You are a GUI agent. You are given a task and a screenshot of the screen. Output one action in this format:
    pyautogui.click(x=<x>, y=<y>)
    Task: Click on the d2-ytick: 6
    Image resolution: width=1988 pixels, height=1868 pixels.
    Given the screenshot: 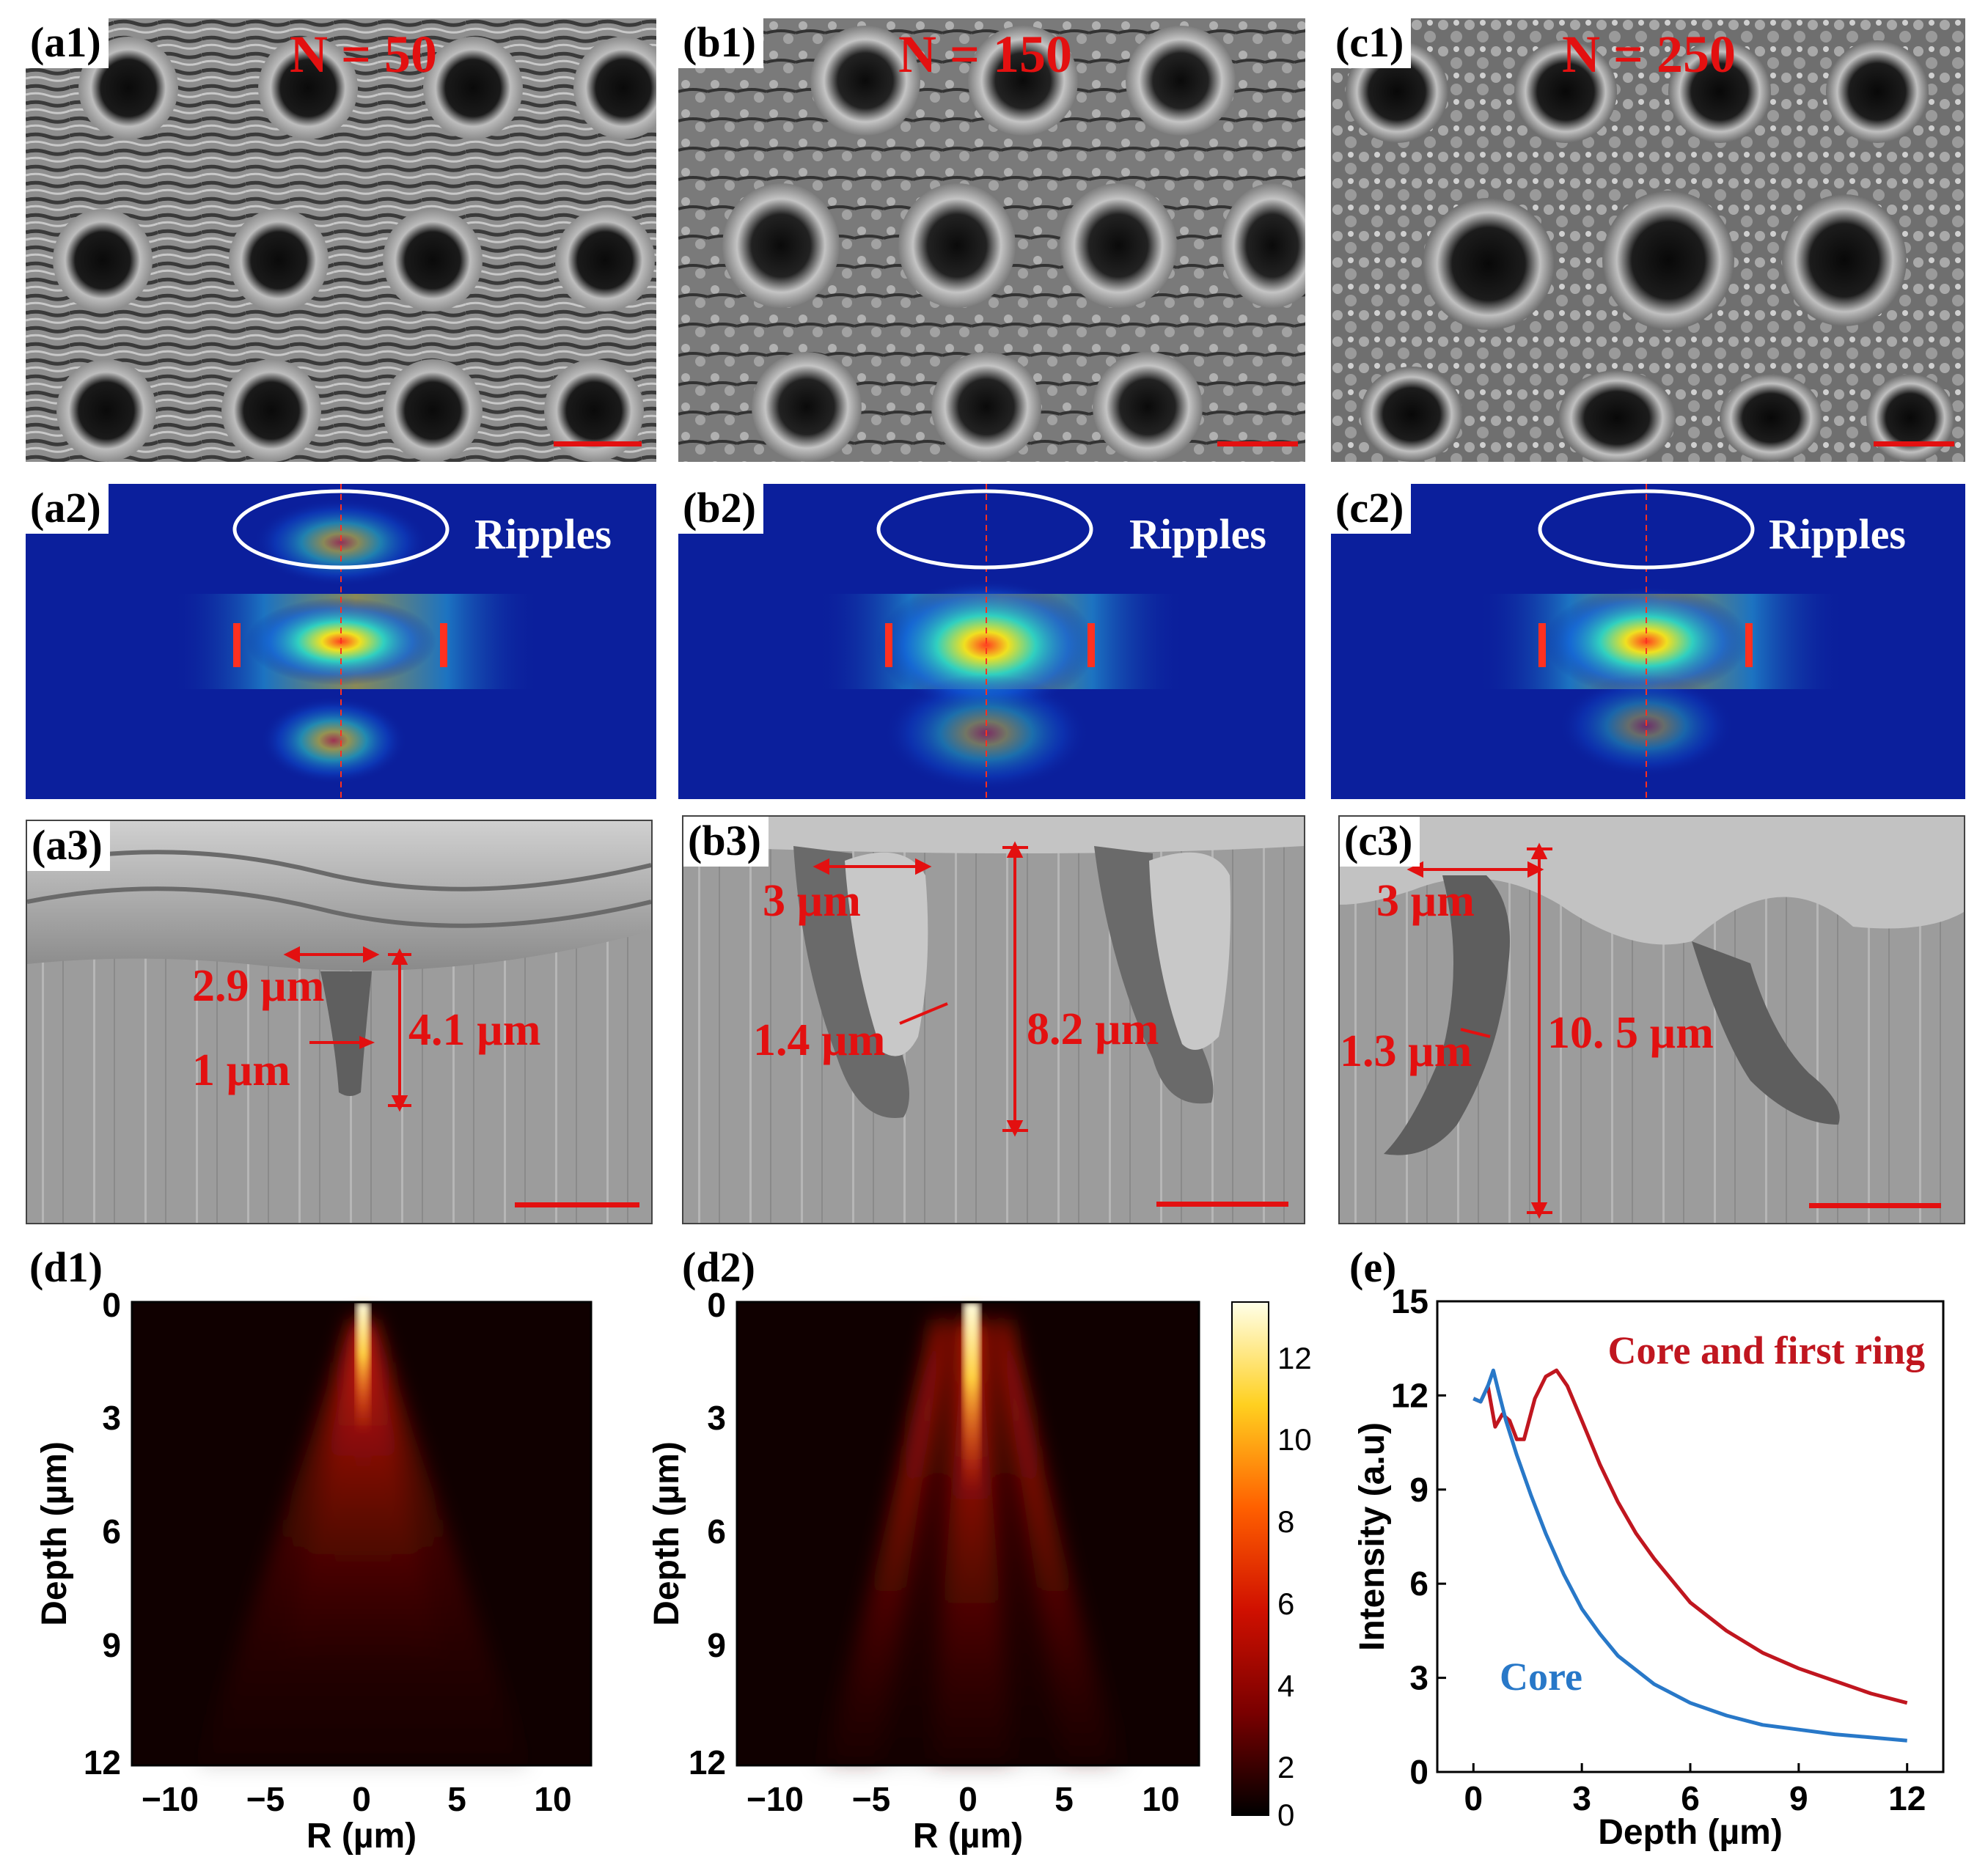 What is the action you would take?
    pyautogui.click(x=716, y=1532)
    